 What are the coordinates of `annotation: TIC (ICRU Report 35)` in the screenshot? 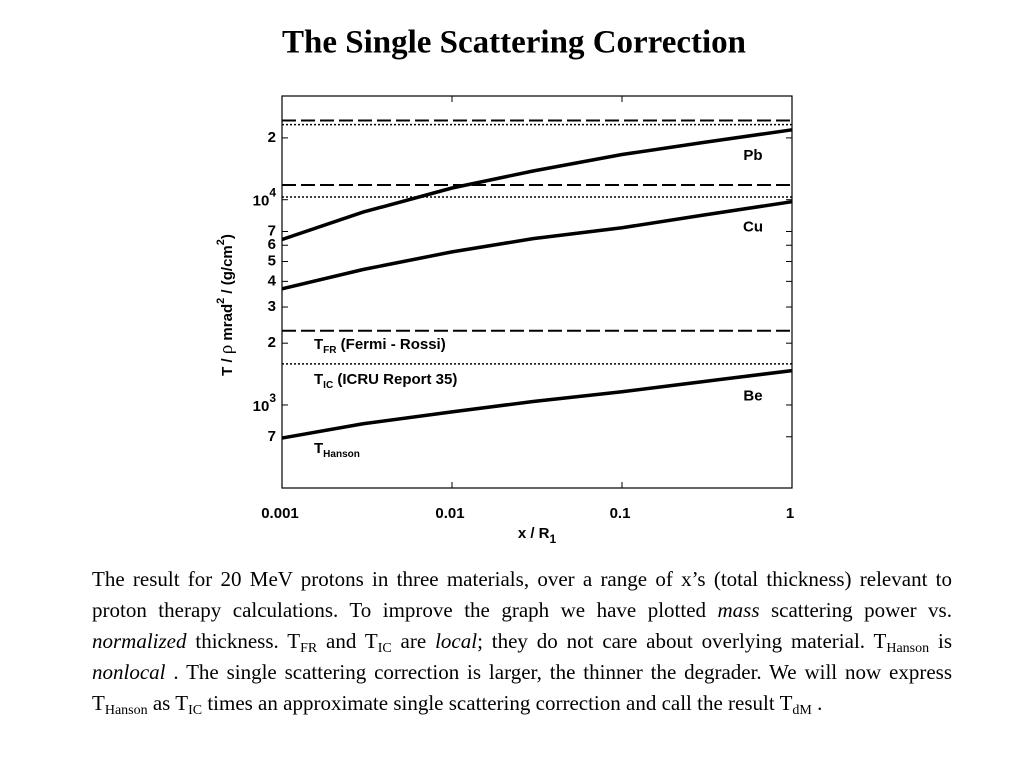 It's located at (385, 381).